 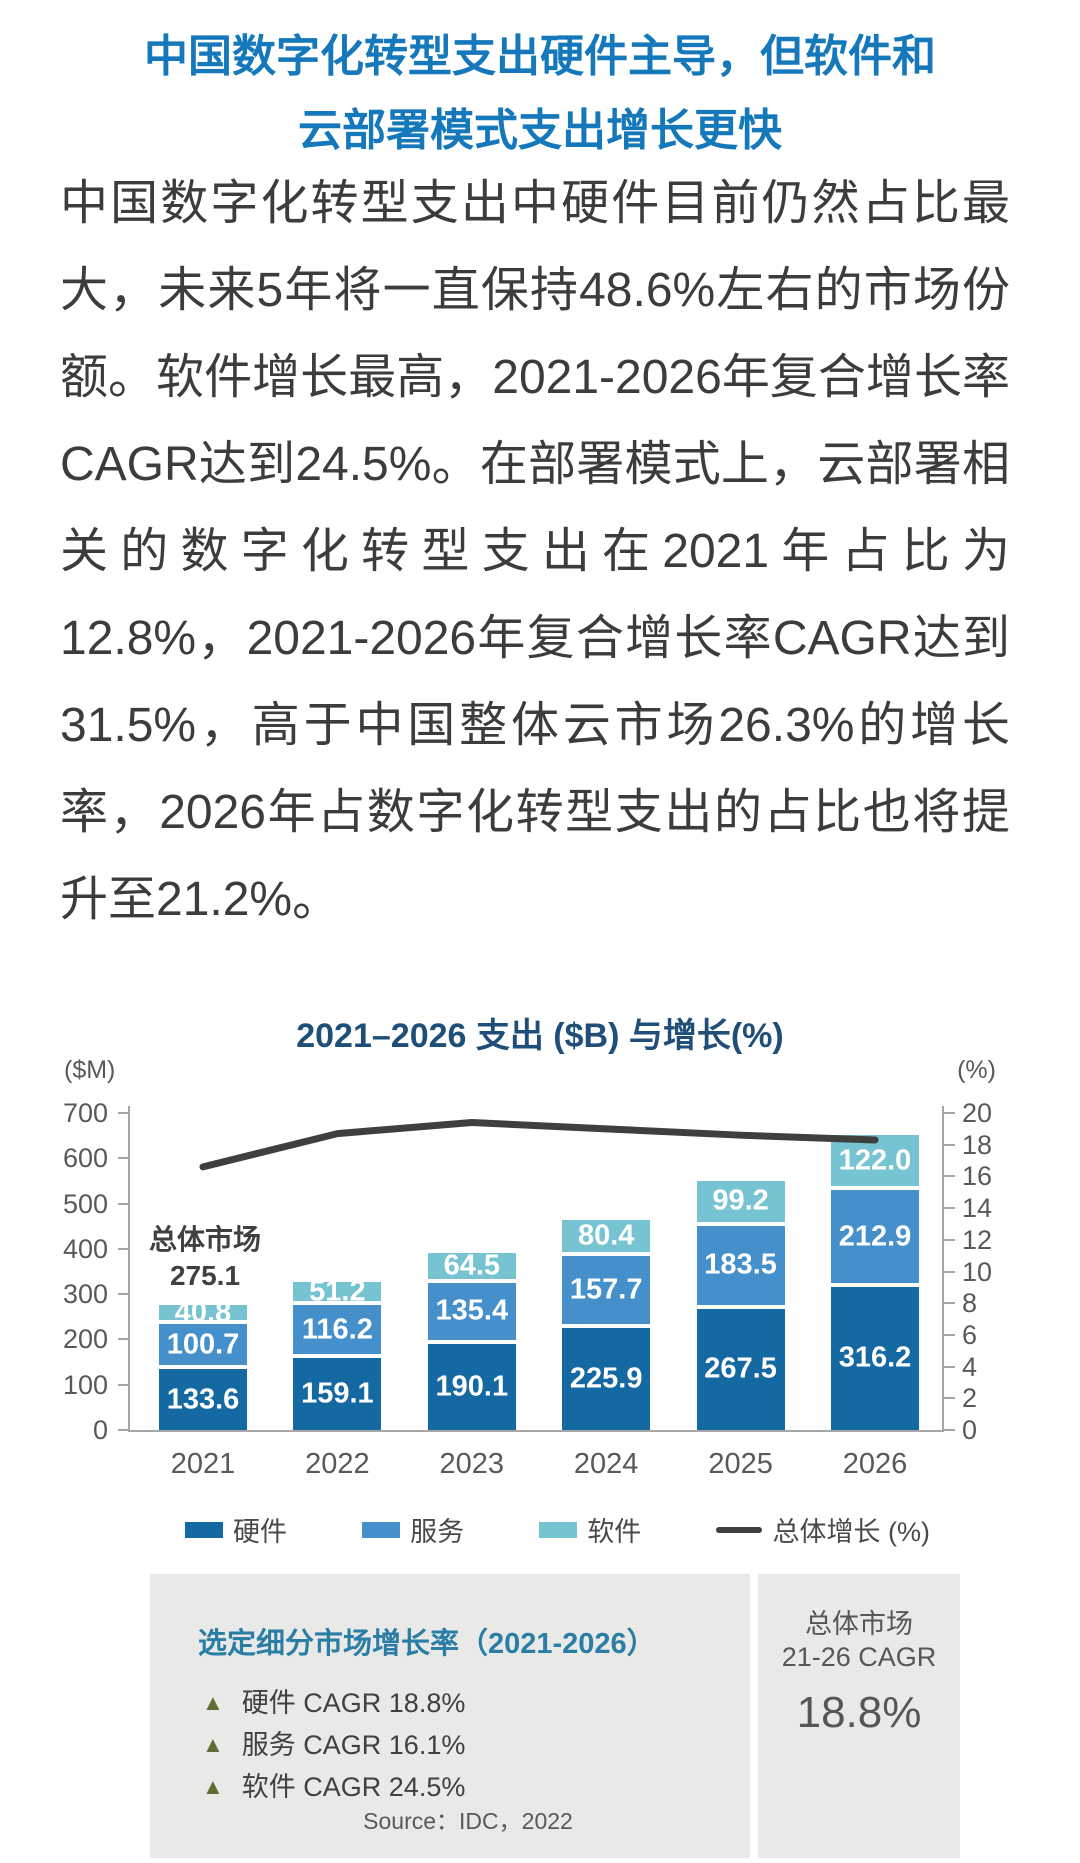 What do you see at coordinates (740, 1200) in the screenshot?
I see `bar-value-label: 99.2` at bounding box center [740, 1200].